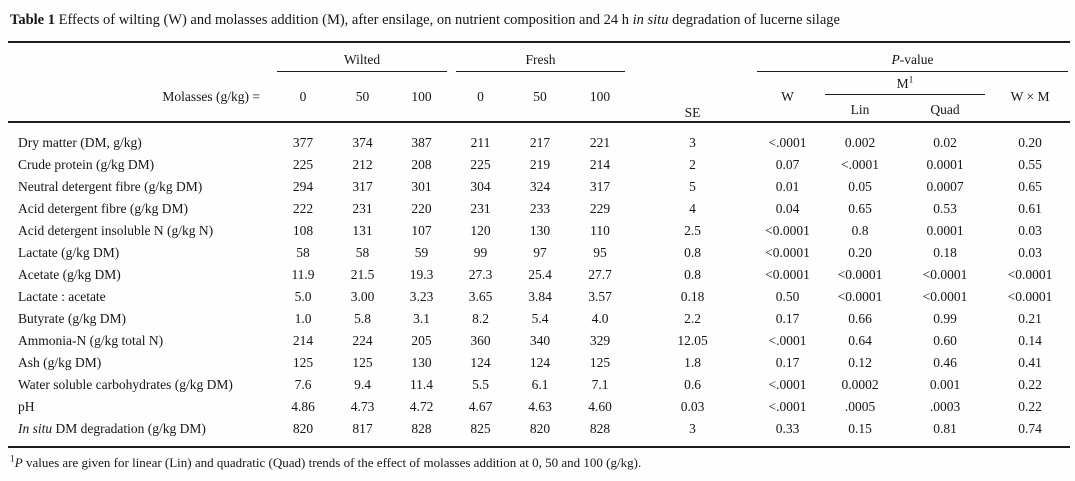 This screenshot has height=481, width=1075. What do you see at coordinates (1030, 252) in the screenshot?
I see `value-cell: 0.03` at bounding box center [1030, 252].